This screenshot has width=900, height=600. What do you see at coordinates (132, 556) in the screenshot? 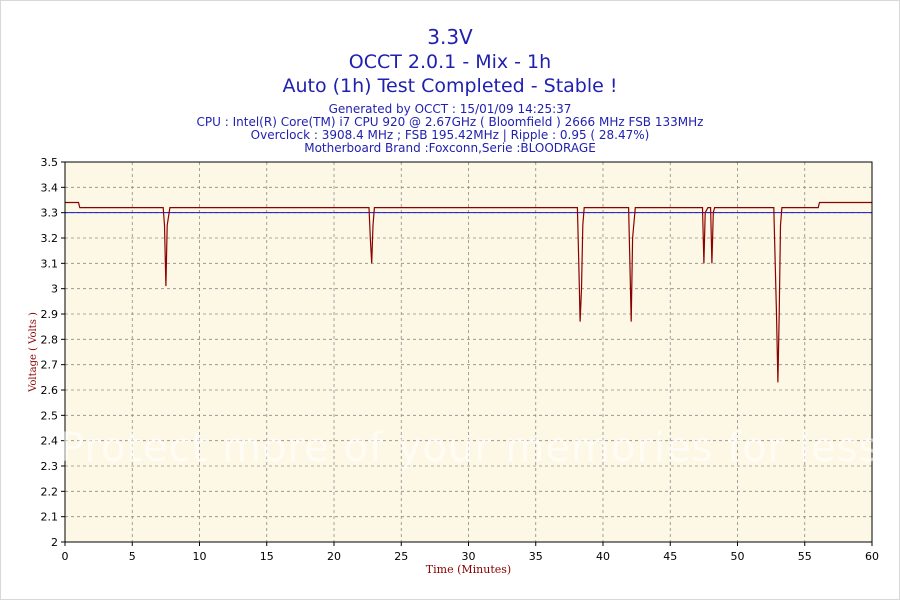
I see `x-tick-label: 5` at bounding box center [132, 556].